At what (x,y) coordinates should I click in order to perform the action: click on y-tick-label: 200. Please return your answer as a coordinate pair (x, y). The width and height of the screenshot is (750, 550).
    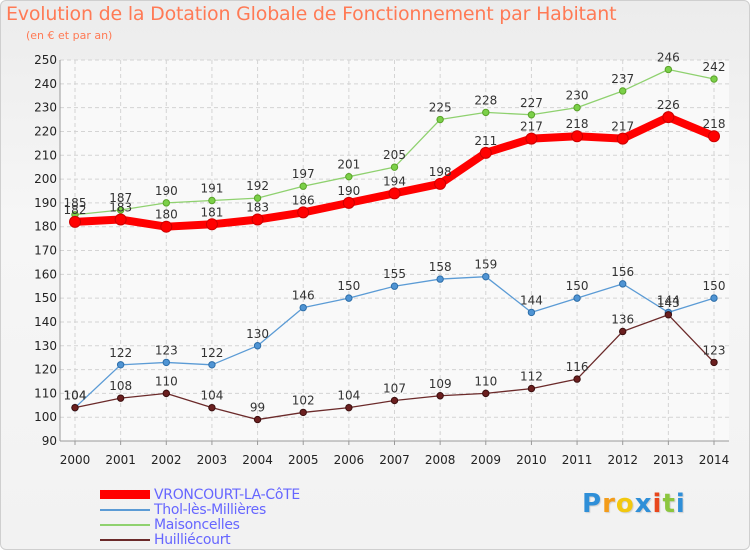
    Looking at the image, I should click on (45, 179).